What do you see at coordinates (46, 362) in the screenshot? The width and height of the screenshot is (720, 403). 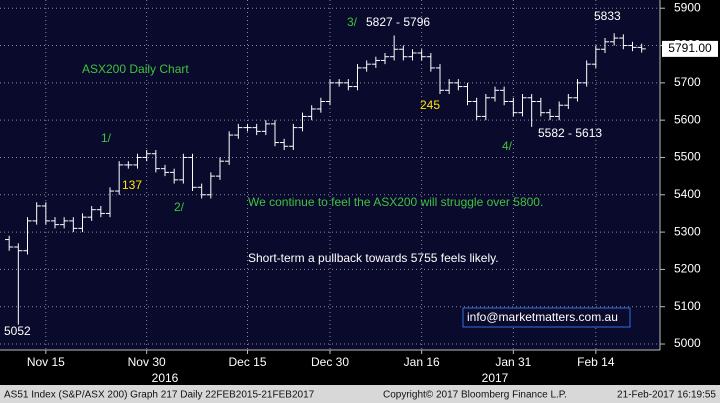 I see `x-tick-label: Nov 15` at bounding box center [46, 362].